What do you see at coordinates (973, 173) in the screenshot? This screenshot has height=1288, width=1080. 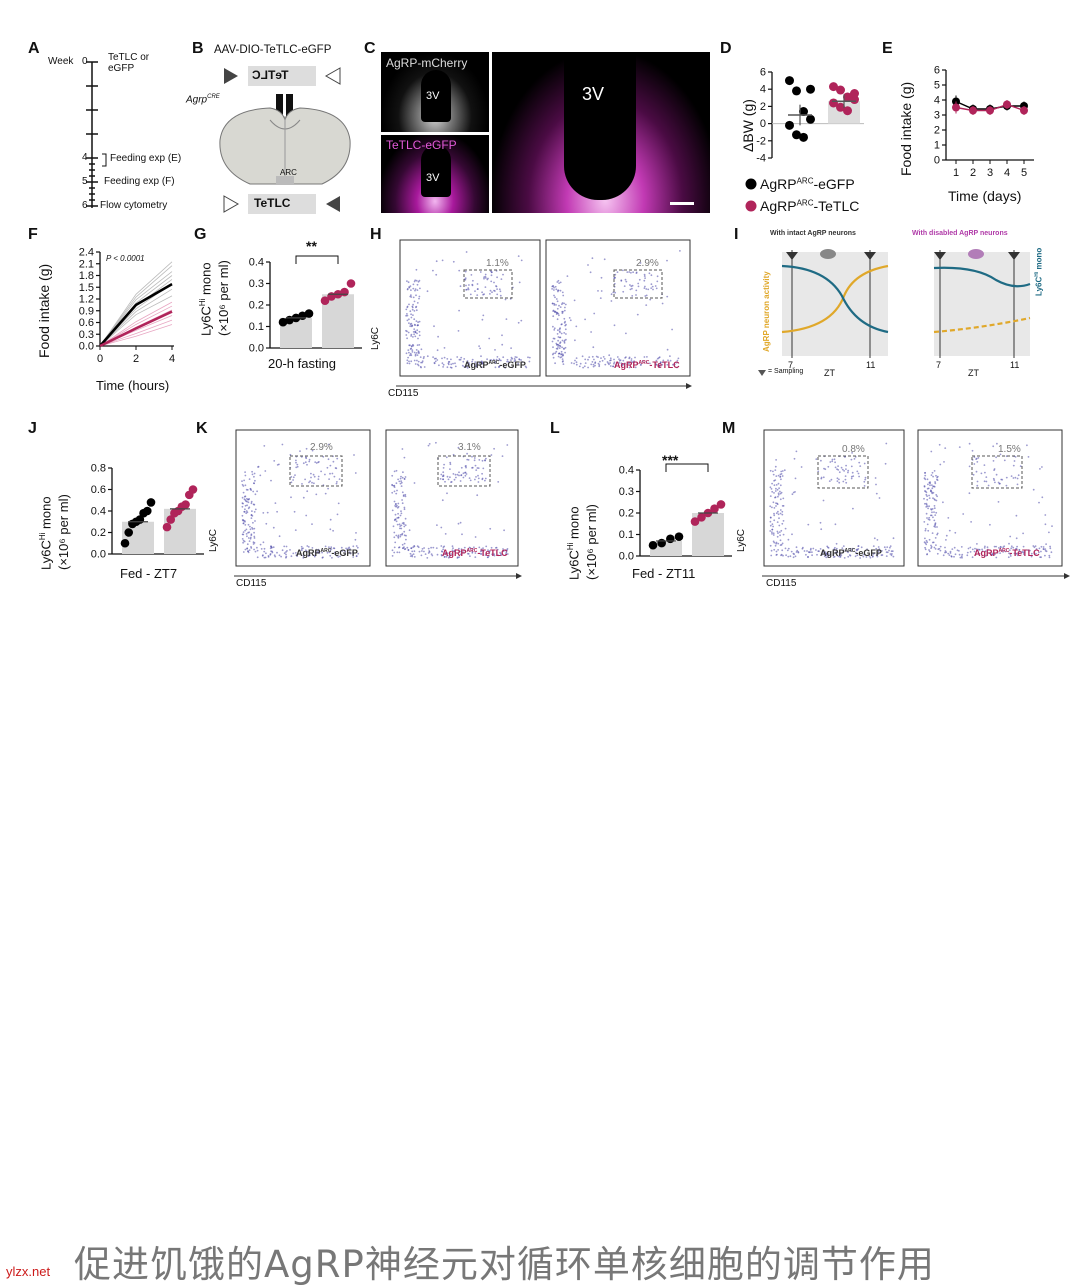 I see `tick-label: 2` at bounding box center [973, 173].